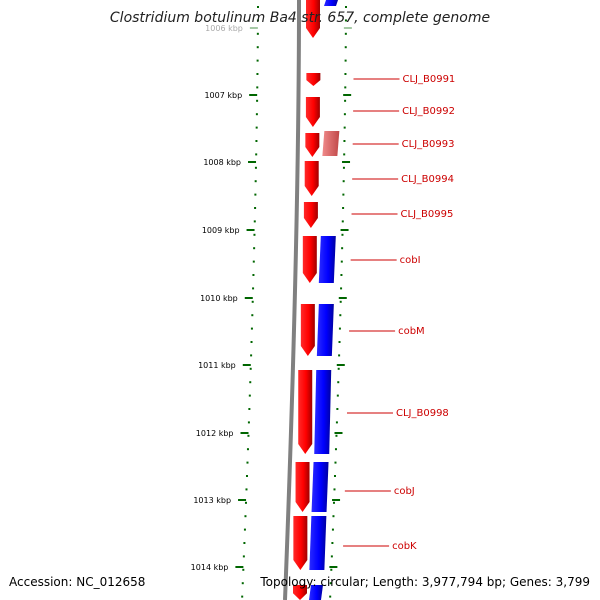 Image resolution: width=600 pixels, height=600 pixels. Describe the element at coordinates (278, 28) in the screenshot. I see `scale-tick: 1006 kbp` at that location.